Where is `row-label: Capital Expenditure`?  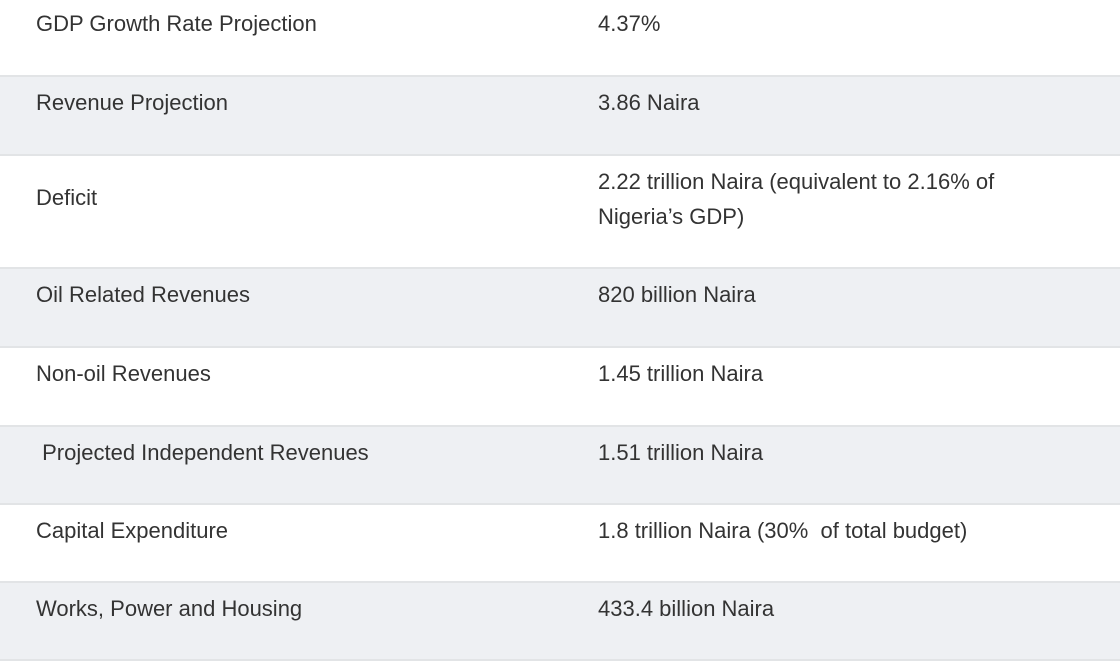 row-label: Capital Expenditure is located at coordinates (132, 530).